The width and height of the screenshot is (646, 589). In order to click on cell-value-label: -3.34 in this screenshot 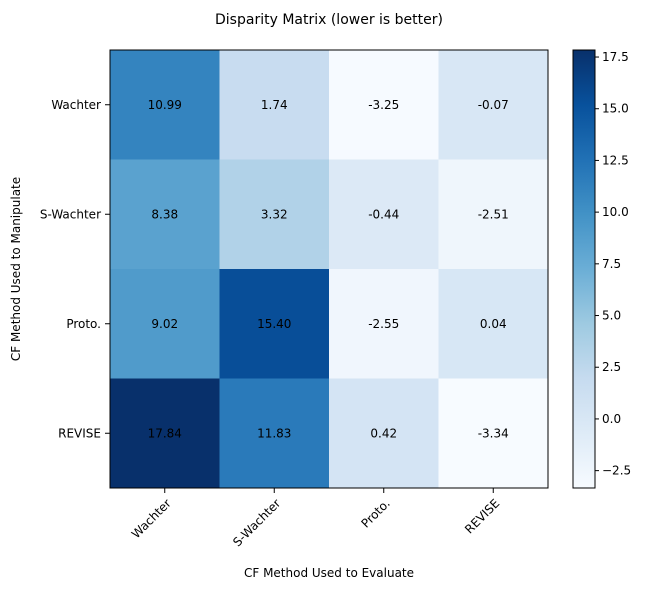, I will do `click(493, 433)`.